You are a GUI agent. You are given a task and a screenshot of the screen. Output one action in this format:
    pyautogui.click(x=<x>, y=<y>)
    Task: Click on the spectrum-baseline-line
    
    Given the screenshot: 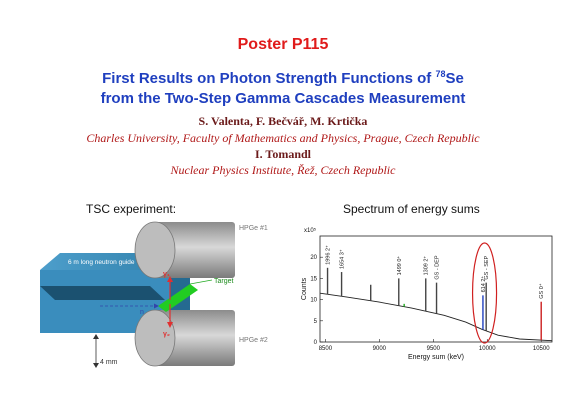 What is the action you would take?
    pyautogui.click(x=436, y=317)
    